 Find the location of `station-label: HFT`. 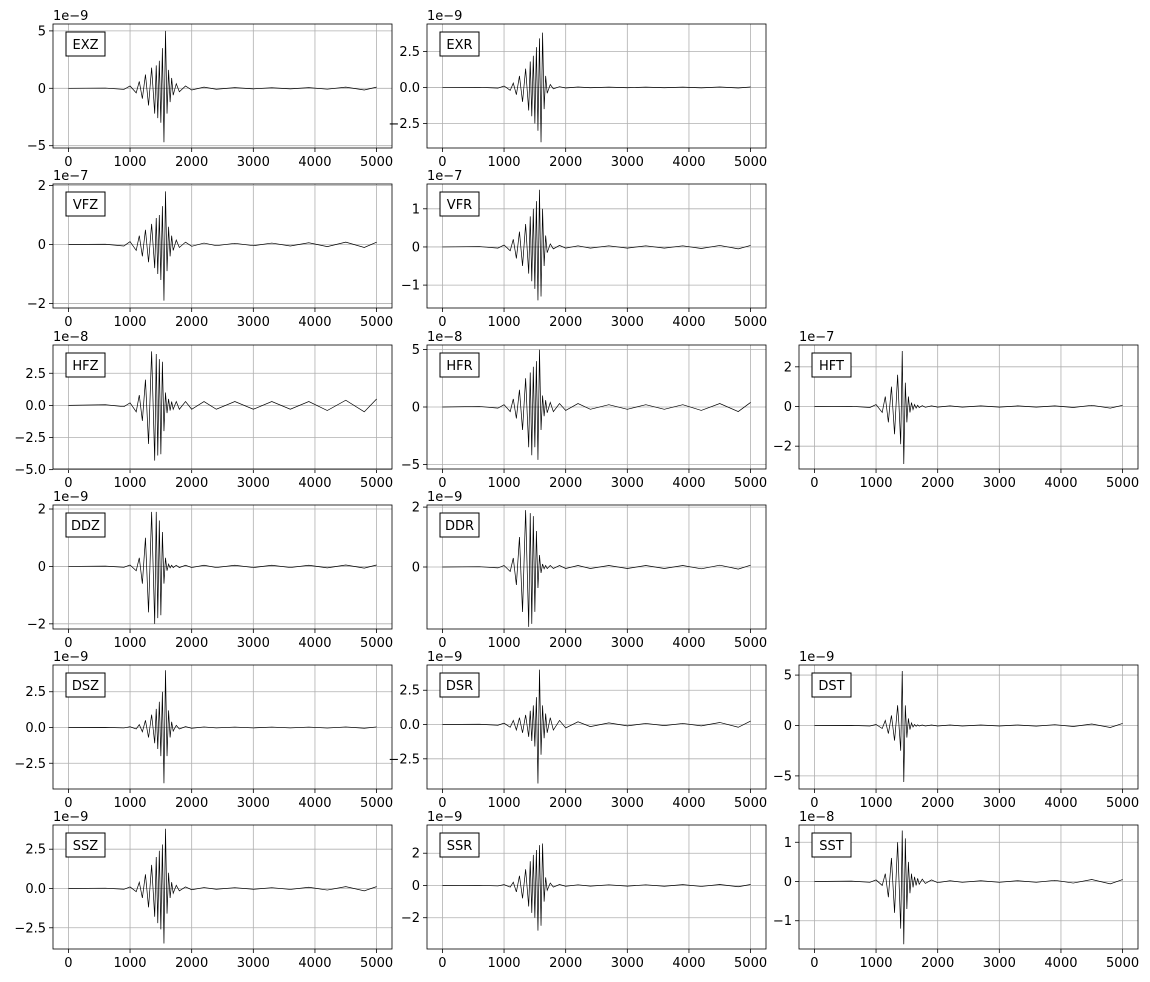

station-label: HFT is located at coordinates (831, 366).